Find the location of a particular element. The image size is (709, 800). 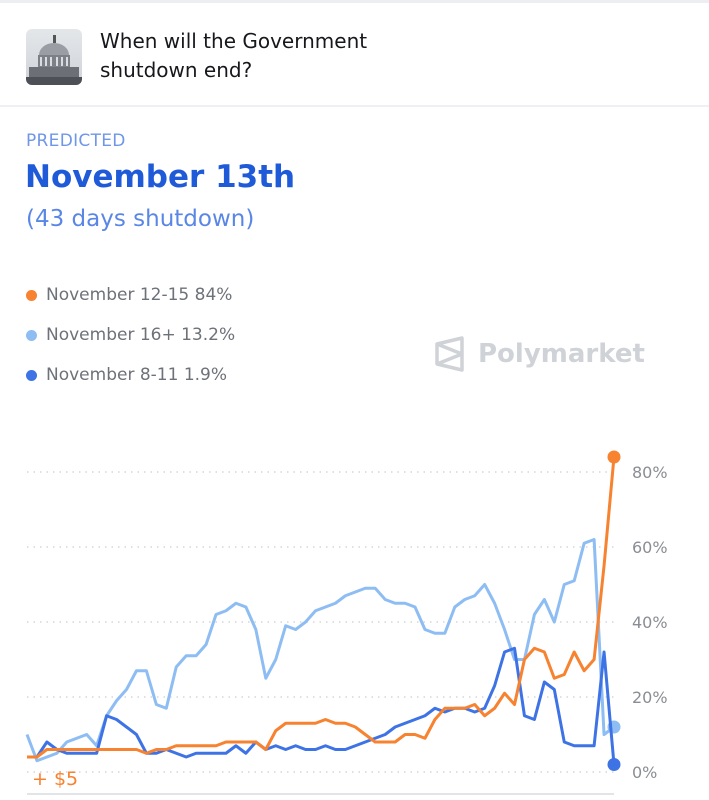

predicted-label: PREDICTED is located at coordinates (76, 141).